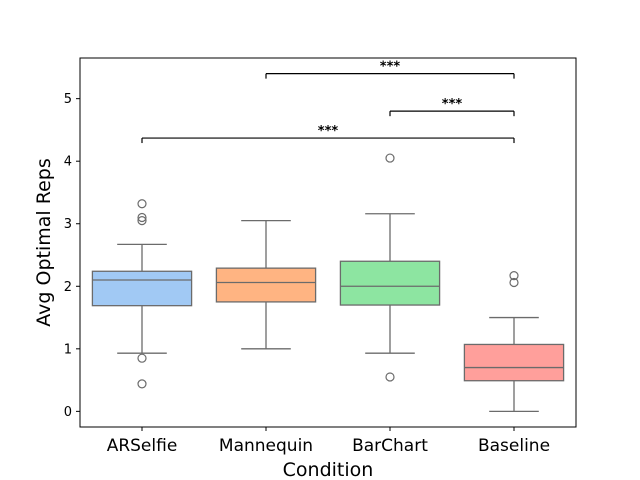 The height and width of the screenshot is (480, 640). I want to click on y-tick-label: 4, so click(68, 162).